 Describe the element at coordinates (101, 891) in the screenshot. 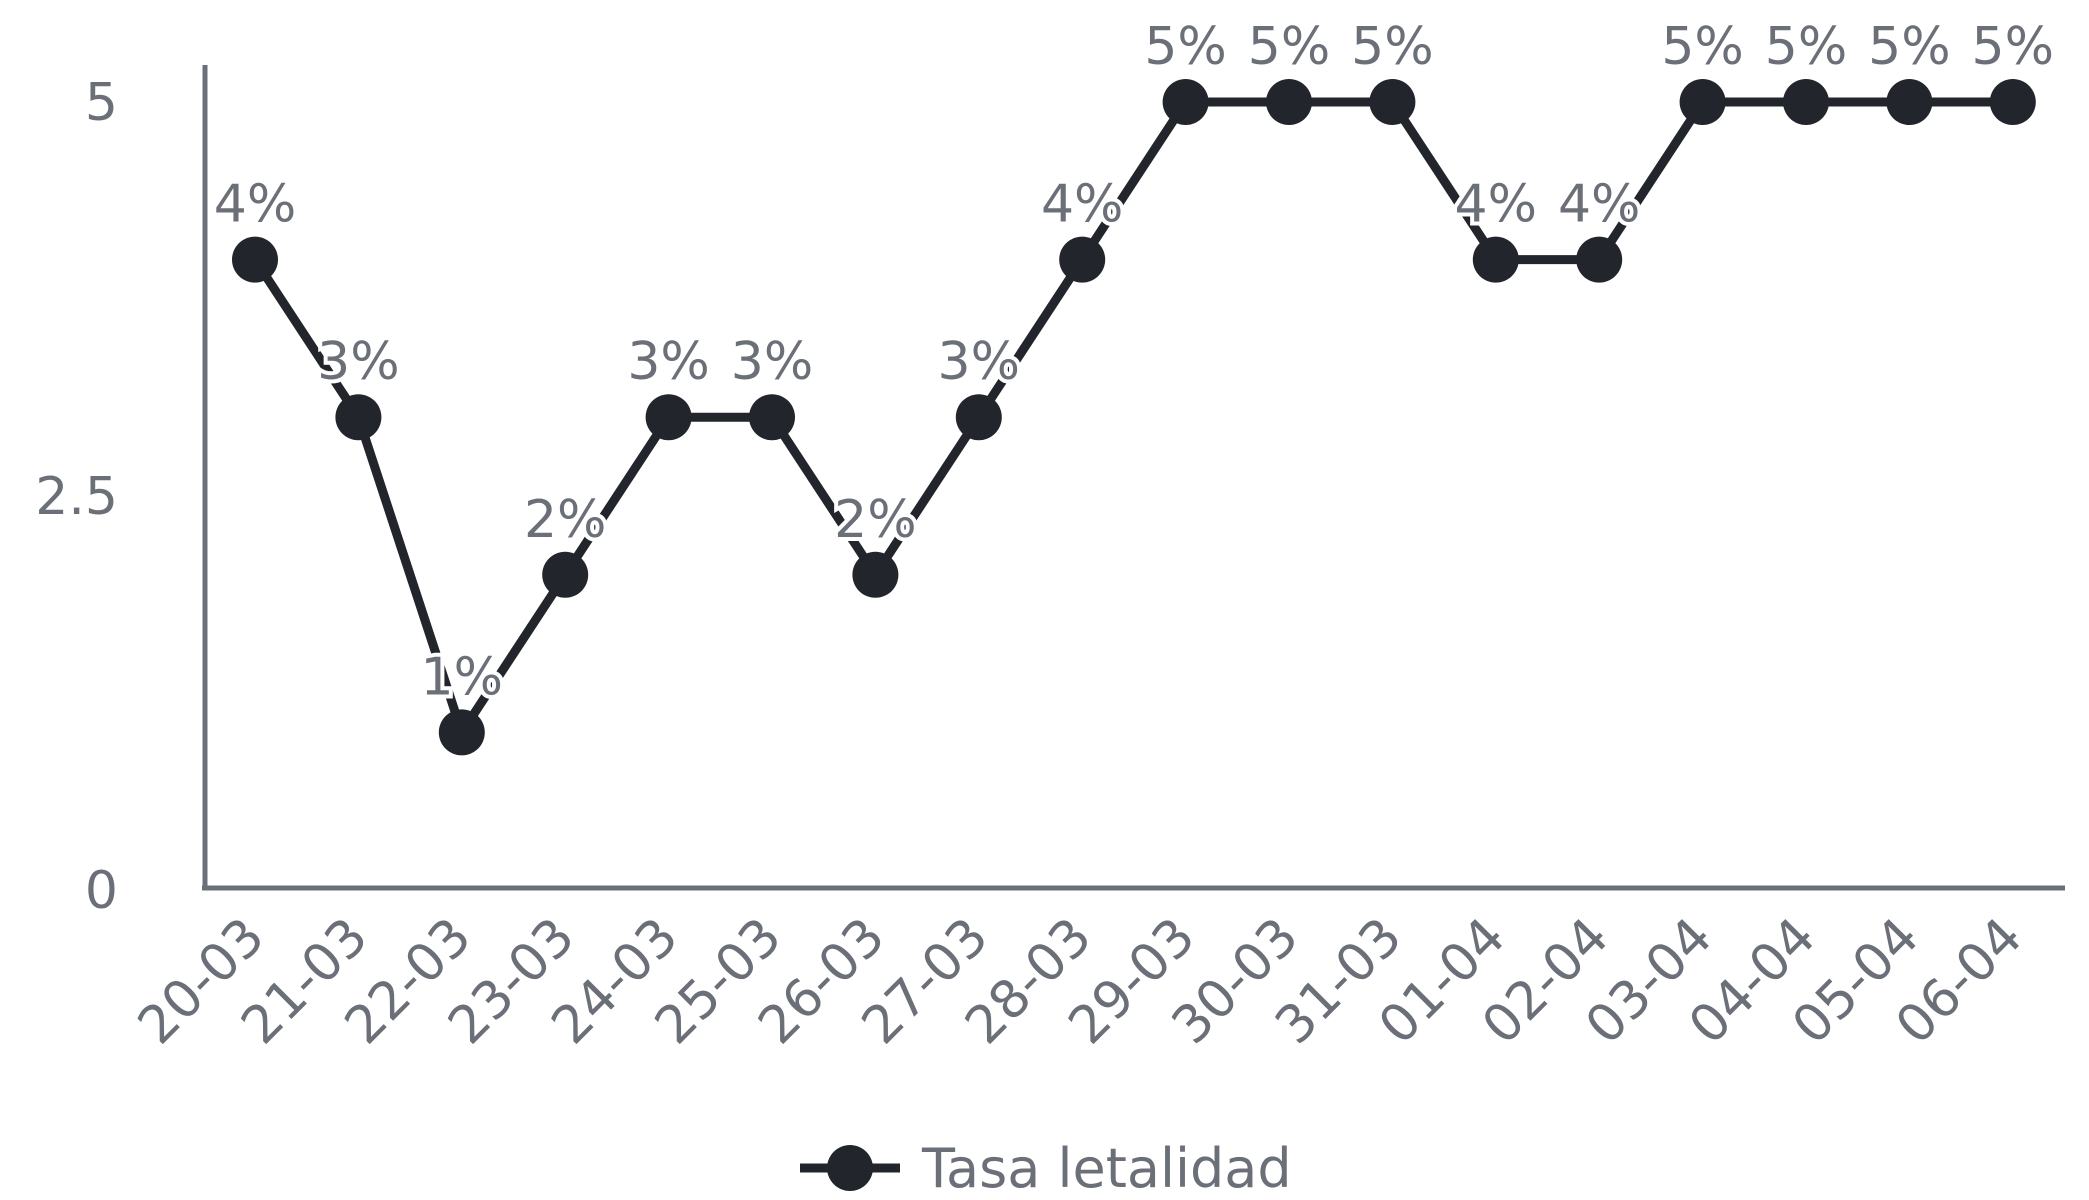

I see `y-tick-label: 0` at that location.